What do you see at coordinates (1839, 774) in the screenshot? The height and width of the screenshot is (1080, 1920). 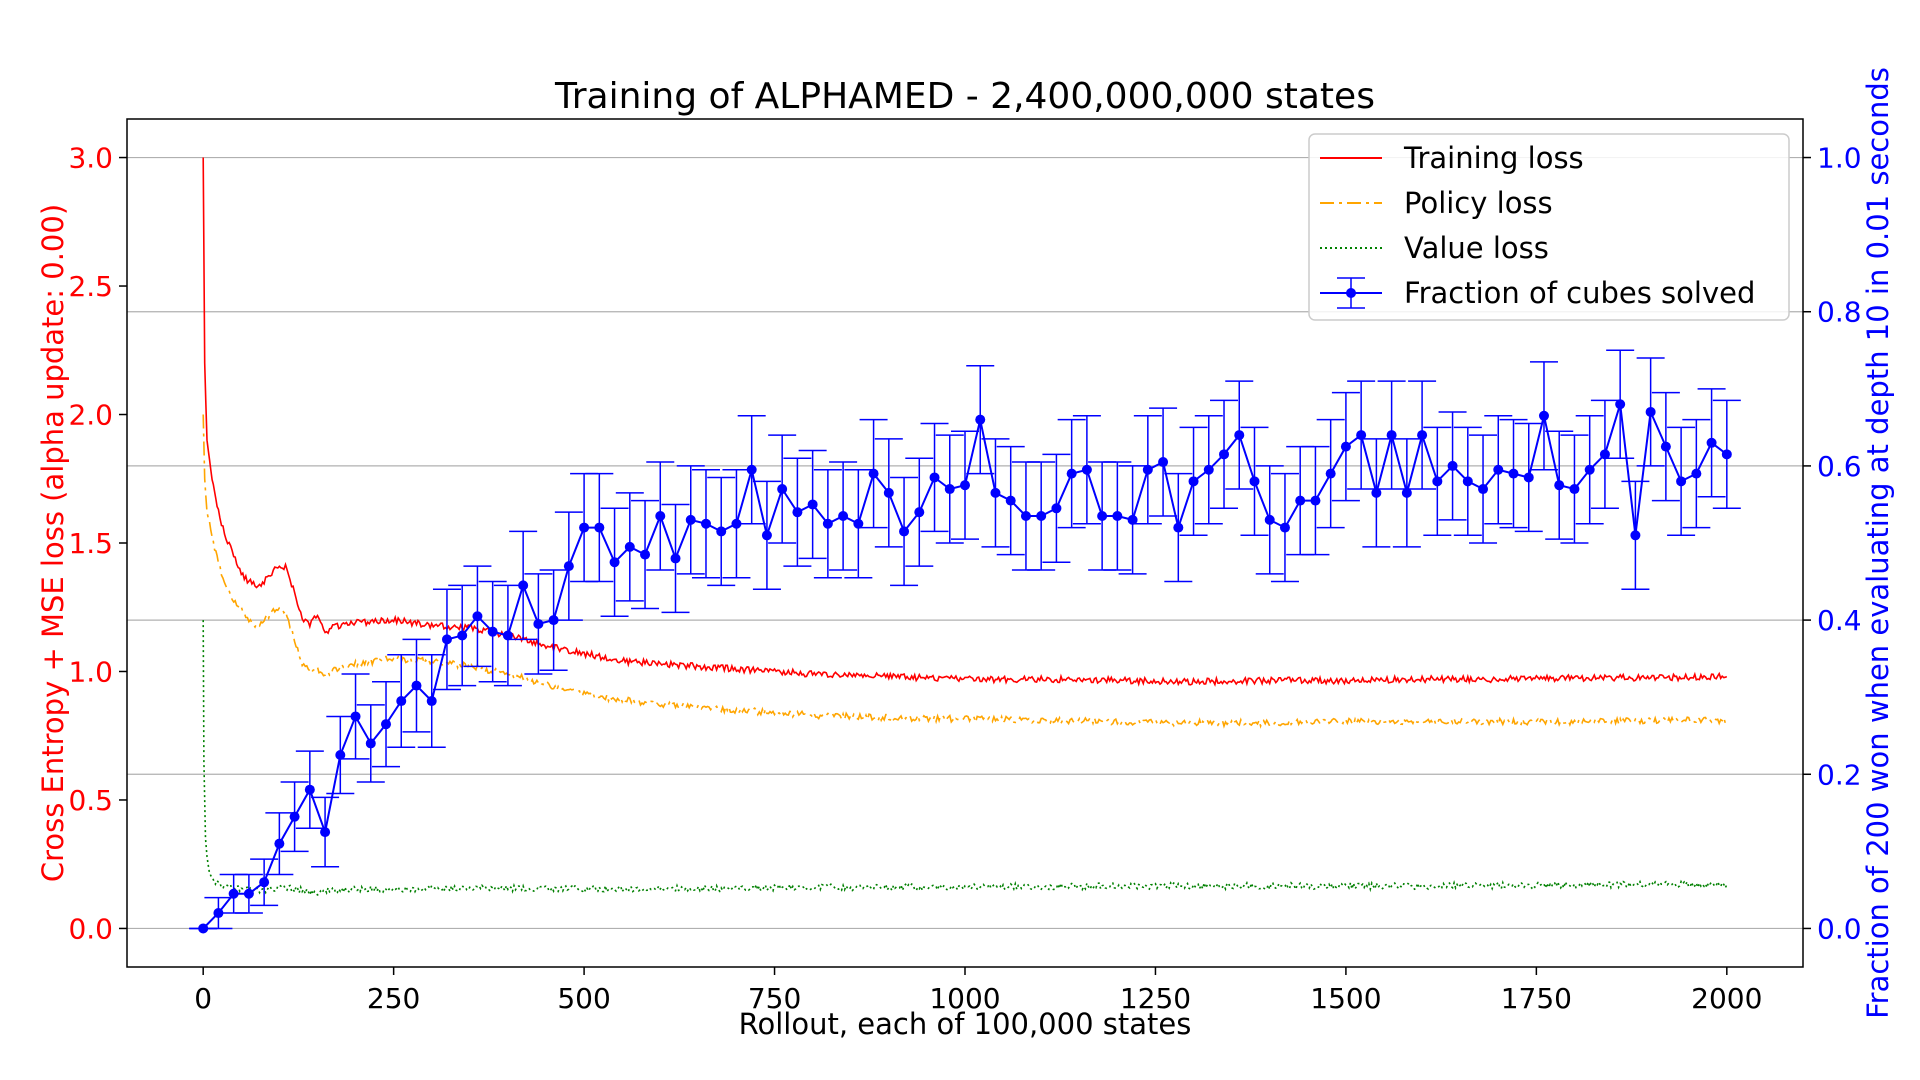 I see `y-right-tick-label: 0.2` at bounding box center [1839, 774].